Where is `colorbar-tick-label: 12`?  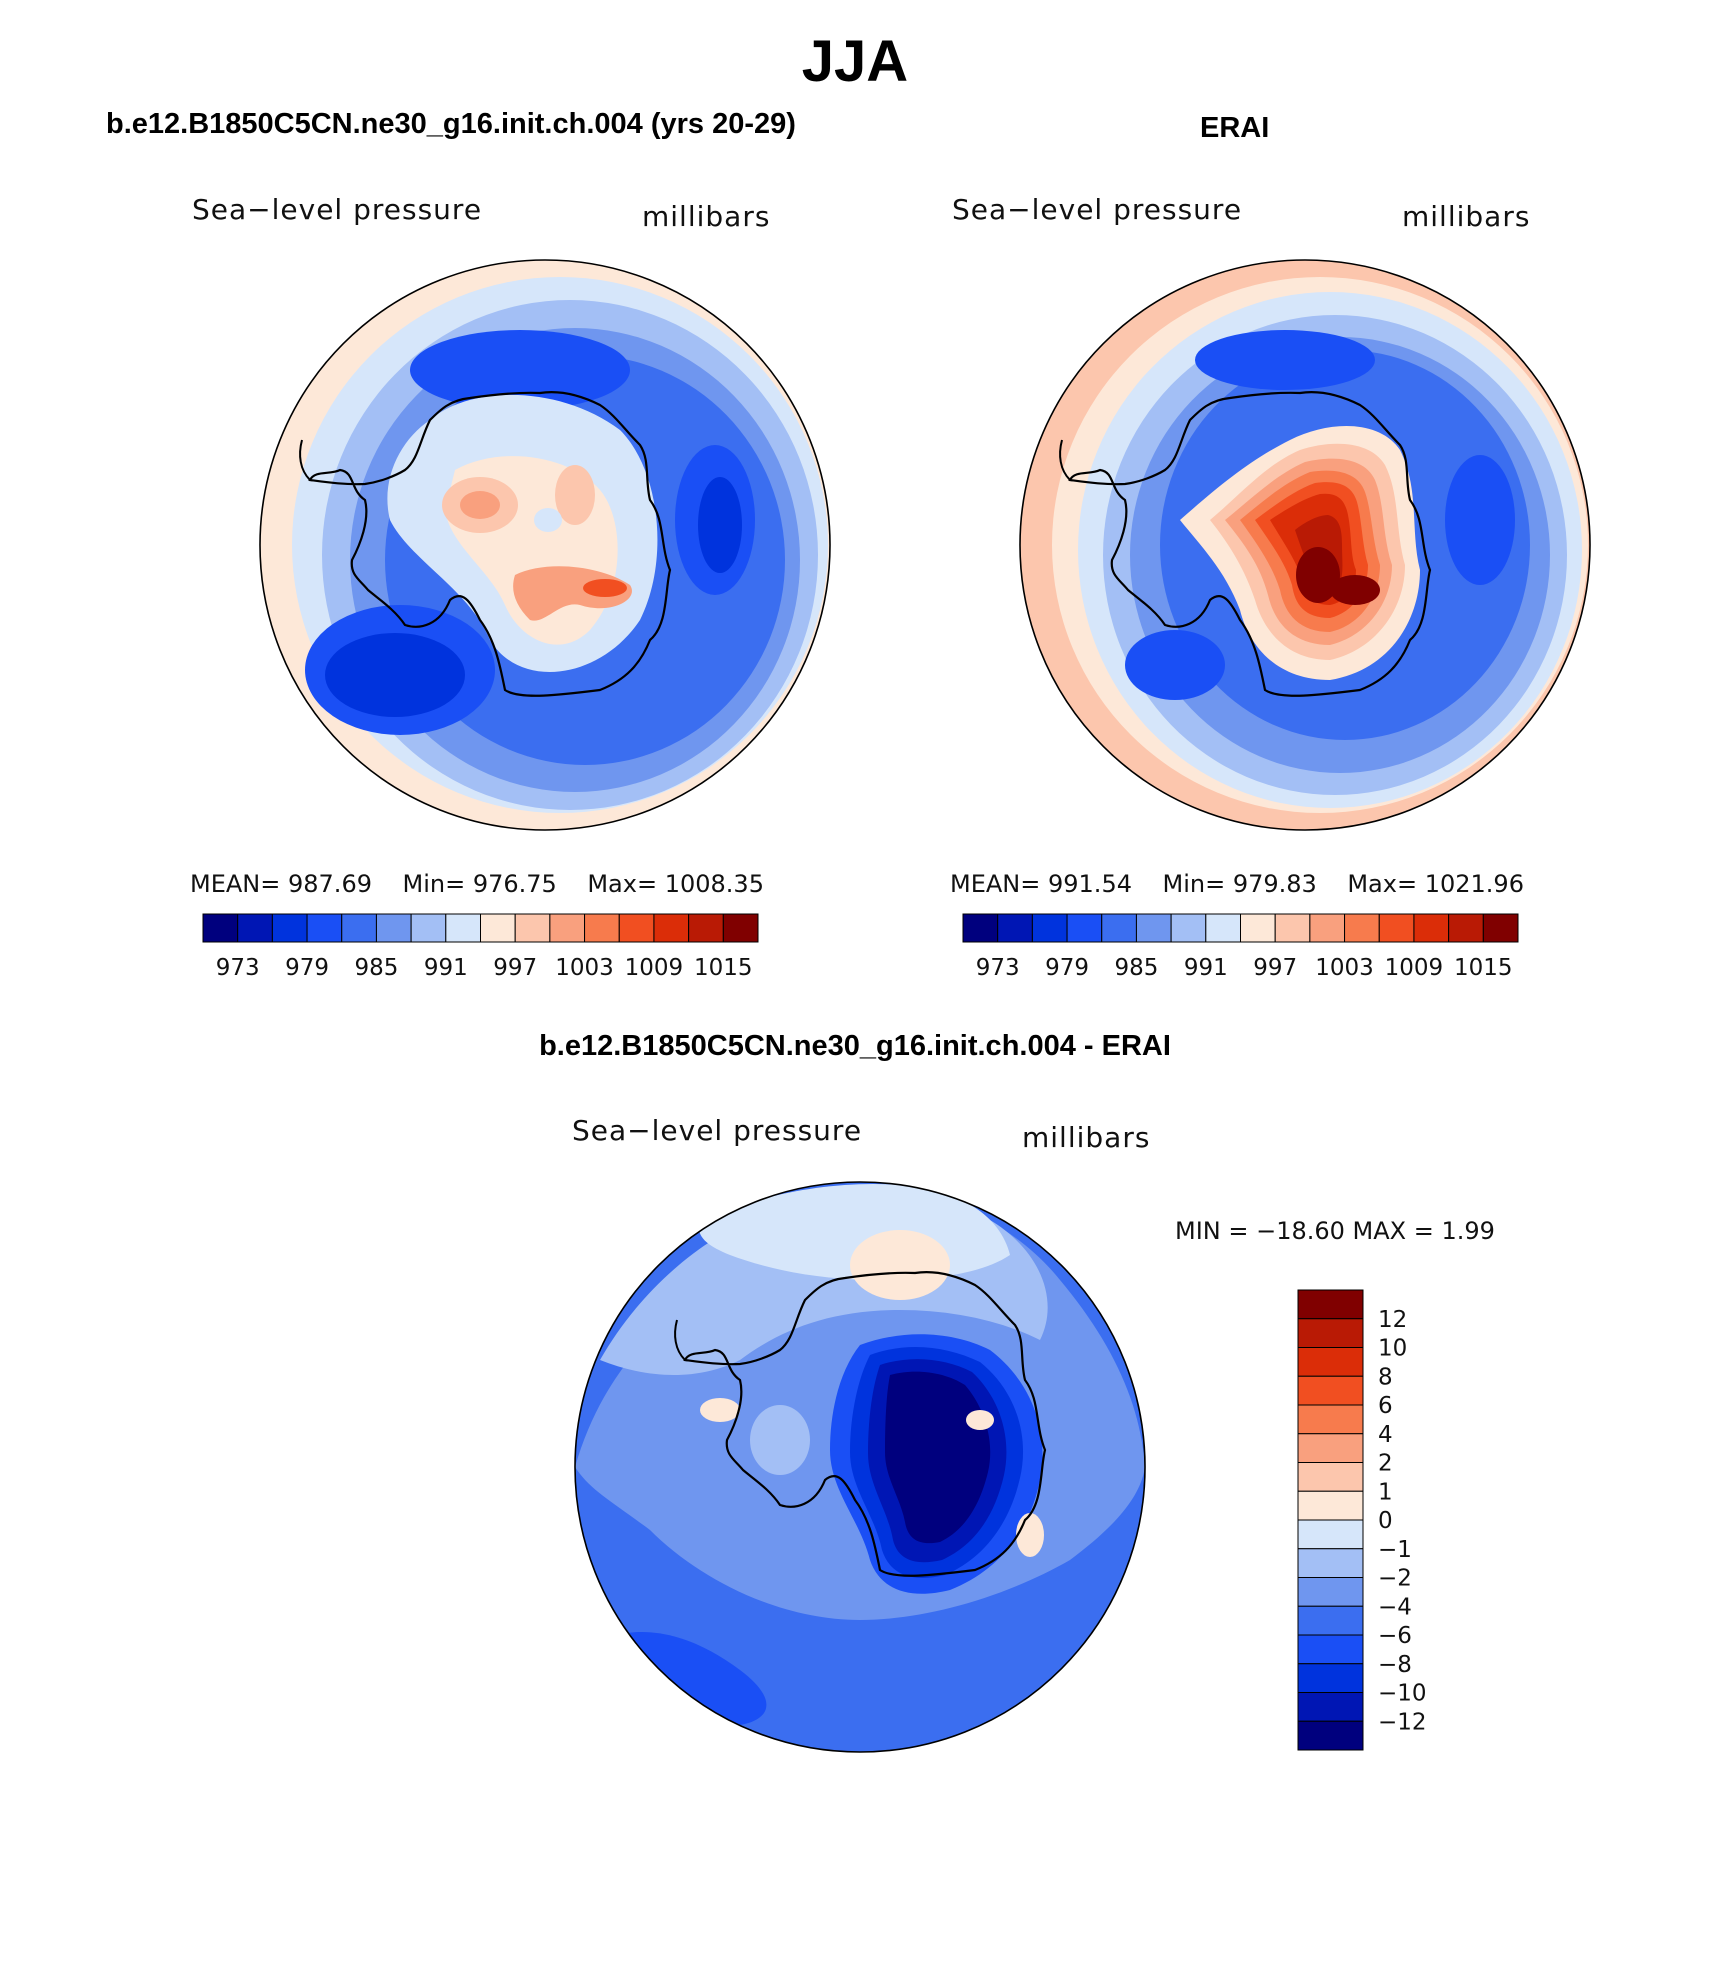
colorbar-tick-label: 12 is located at coordinates (1392, 1320).